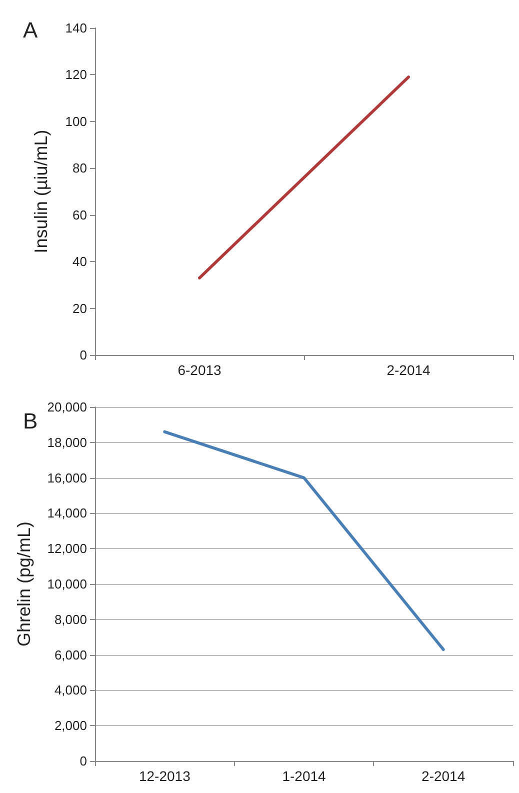 The width and height of the screenshot is (519, 793). What do you see at coordinates (24, 584) in the screenshot?
I see `y-axis-title: Ghrelin (pg/mL)` at bounding box center [24, 584].